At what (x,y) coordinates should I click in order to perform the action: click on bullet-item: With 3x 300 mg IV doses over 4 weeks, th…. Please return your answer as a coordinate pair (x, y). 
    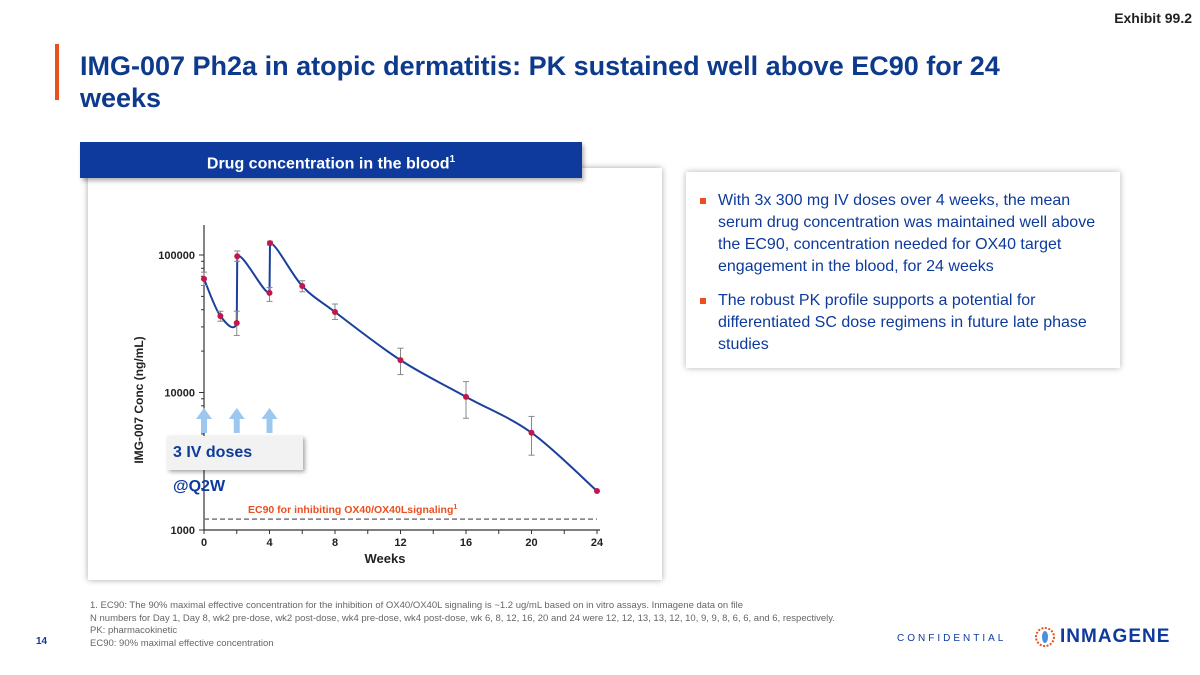
    Looking at the image, I should click on (903, 234).